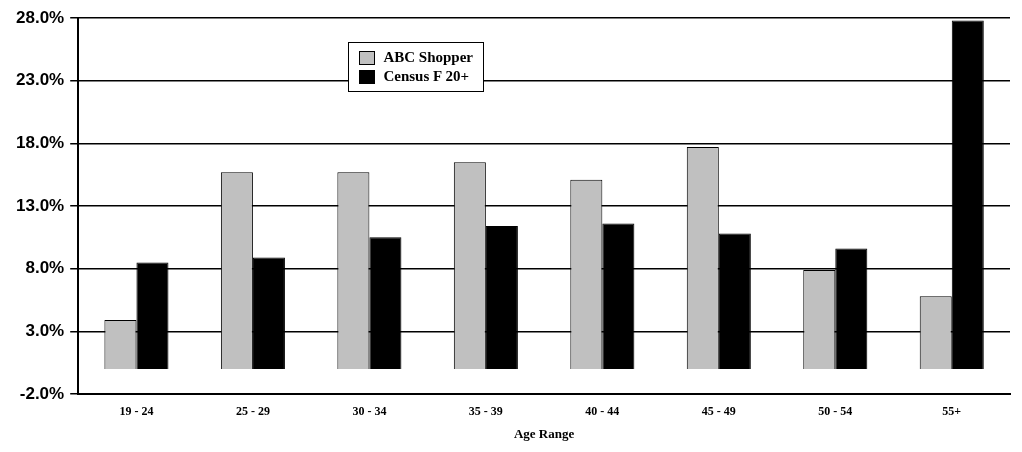 This screenshot has height=452, width=1022. I want to click on x-tick-label: 50 - 54, so click(835, 411).